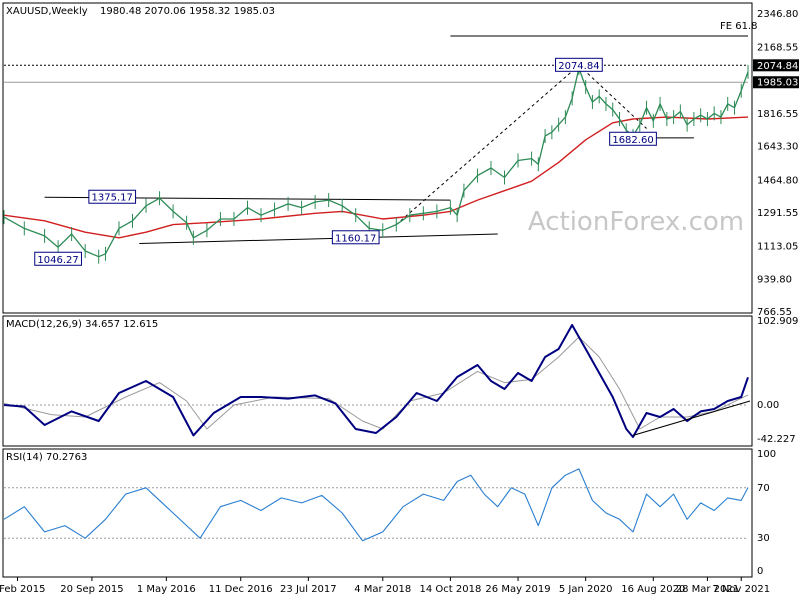 Image resolution: width=800 pixels, height=604 pixels. What do you see at coordinates (774, 312) in the screenshot?
I see `price-y-tick: 766.55` at bounding box center [774, 312].